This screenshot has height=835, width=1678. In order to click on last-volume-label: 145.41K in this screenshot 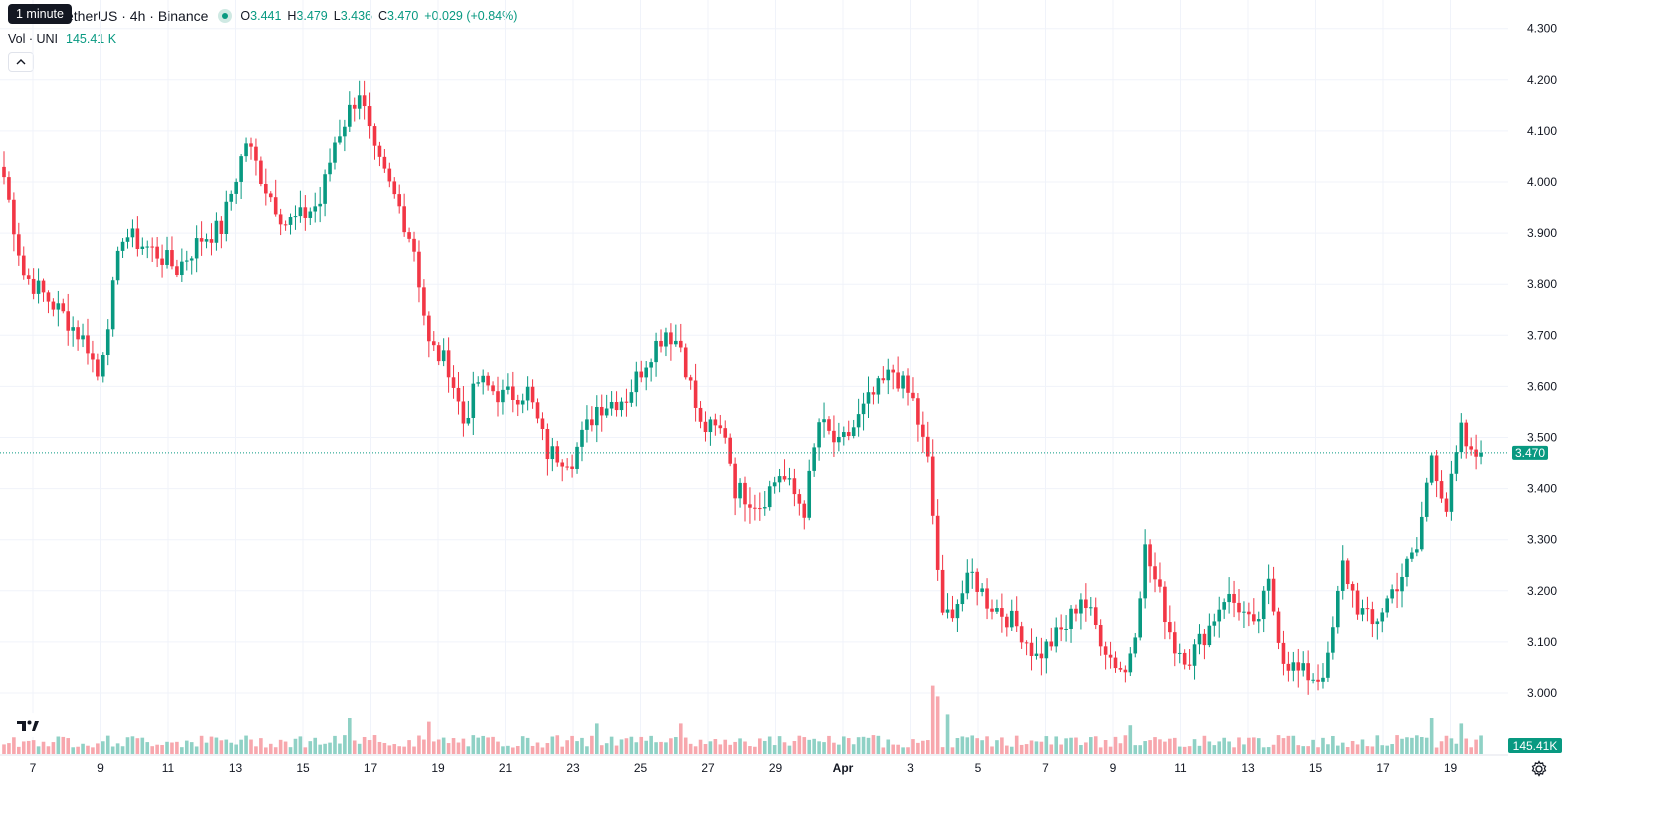, I will do `click(1535, 746)`.